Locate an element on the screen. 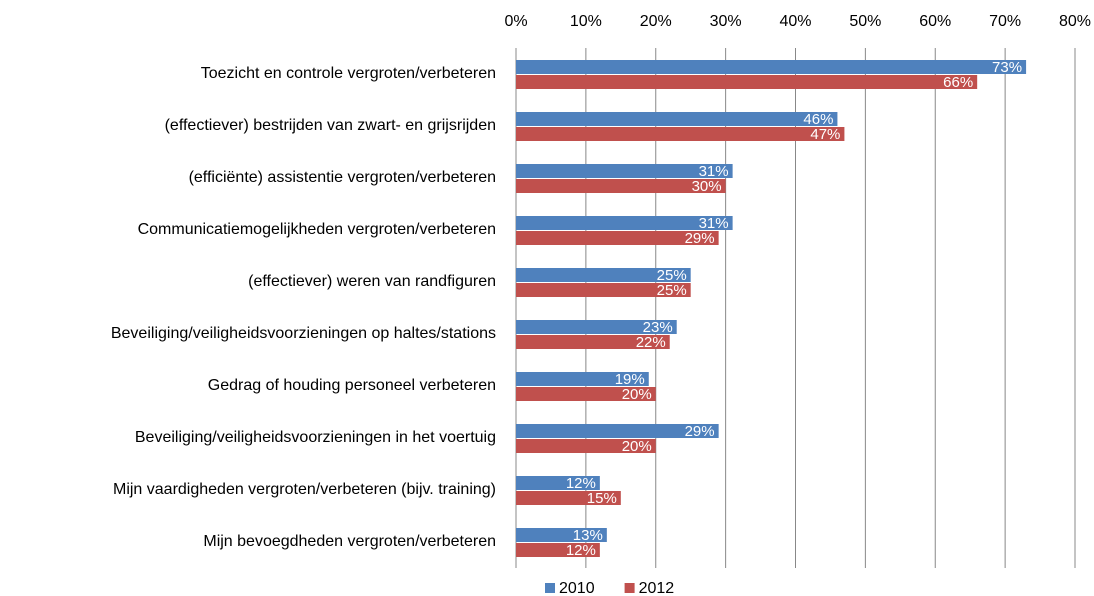  legend-label: 2012 is located at coordinates (657, 588).